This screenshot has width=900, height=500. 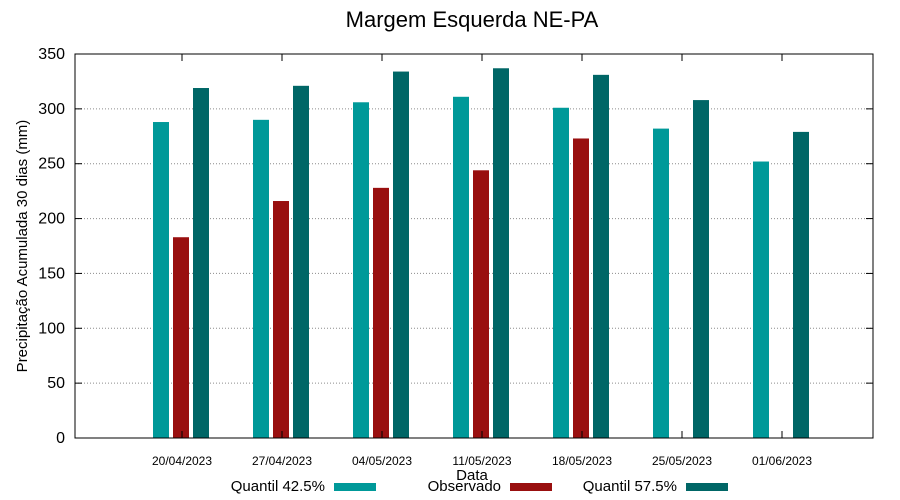 What do you see at coordinates (51, 164) in the screenshot?
I see `y-tick-label: 250` at bounding box center [51, 164].